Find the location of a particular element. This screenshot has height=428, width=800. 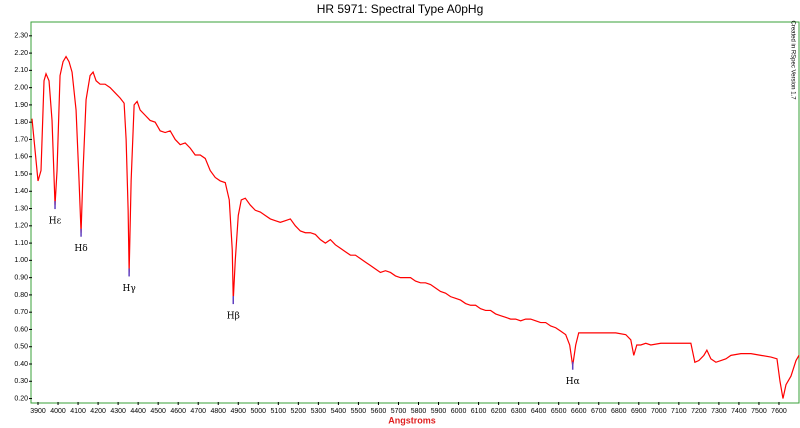

x-tick-label: 6800 is located at coordinates (619, 411).